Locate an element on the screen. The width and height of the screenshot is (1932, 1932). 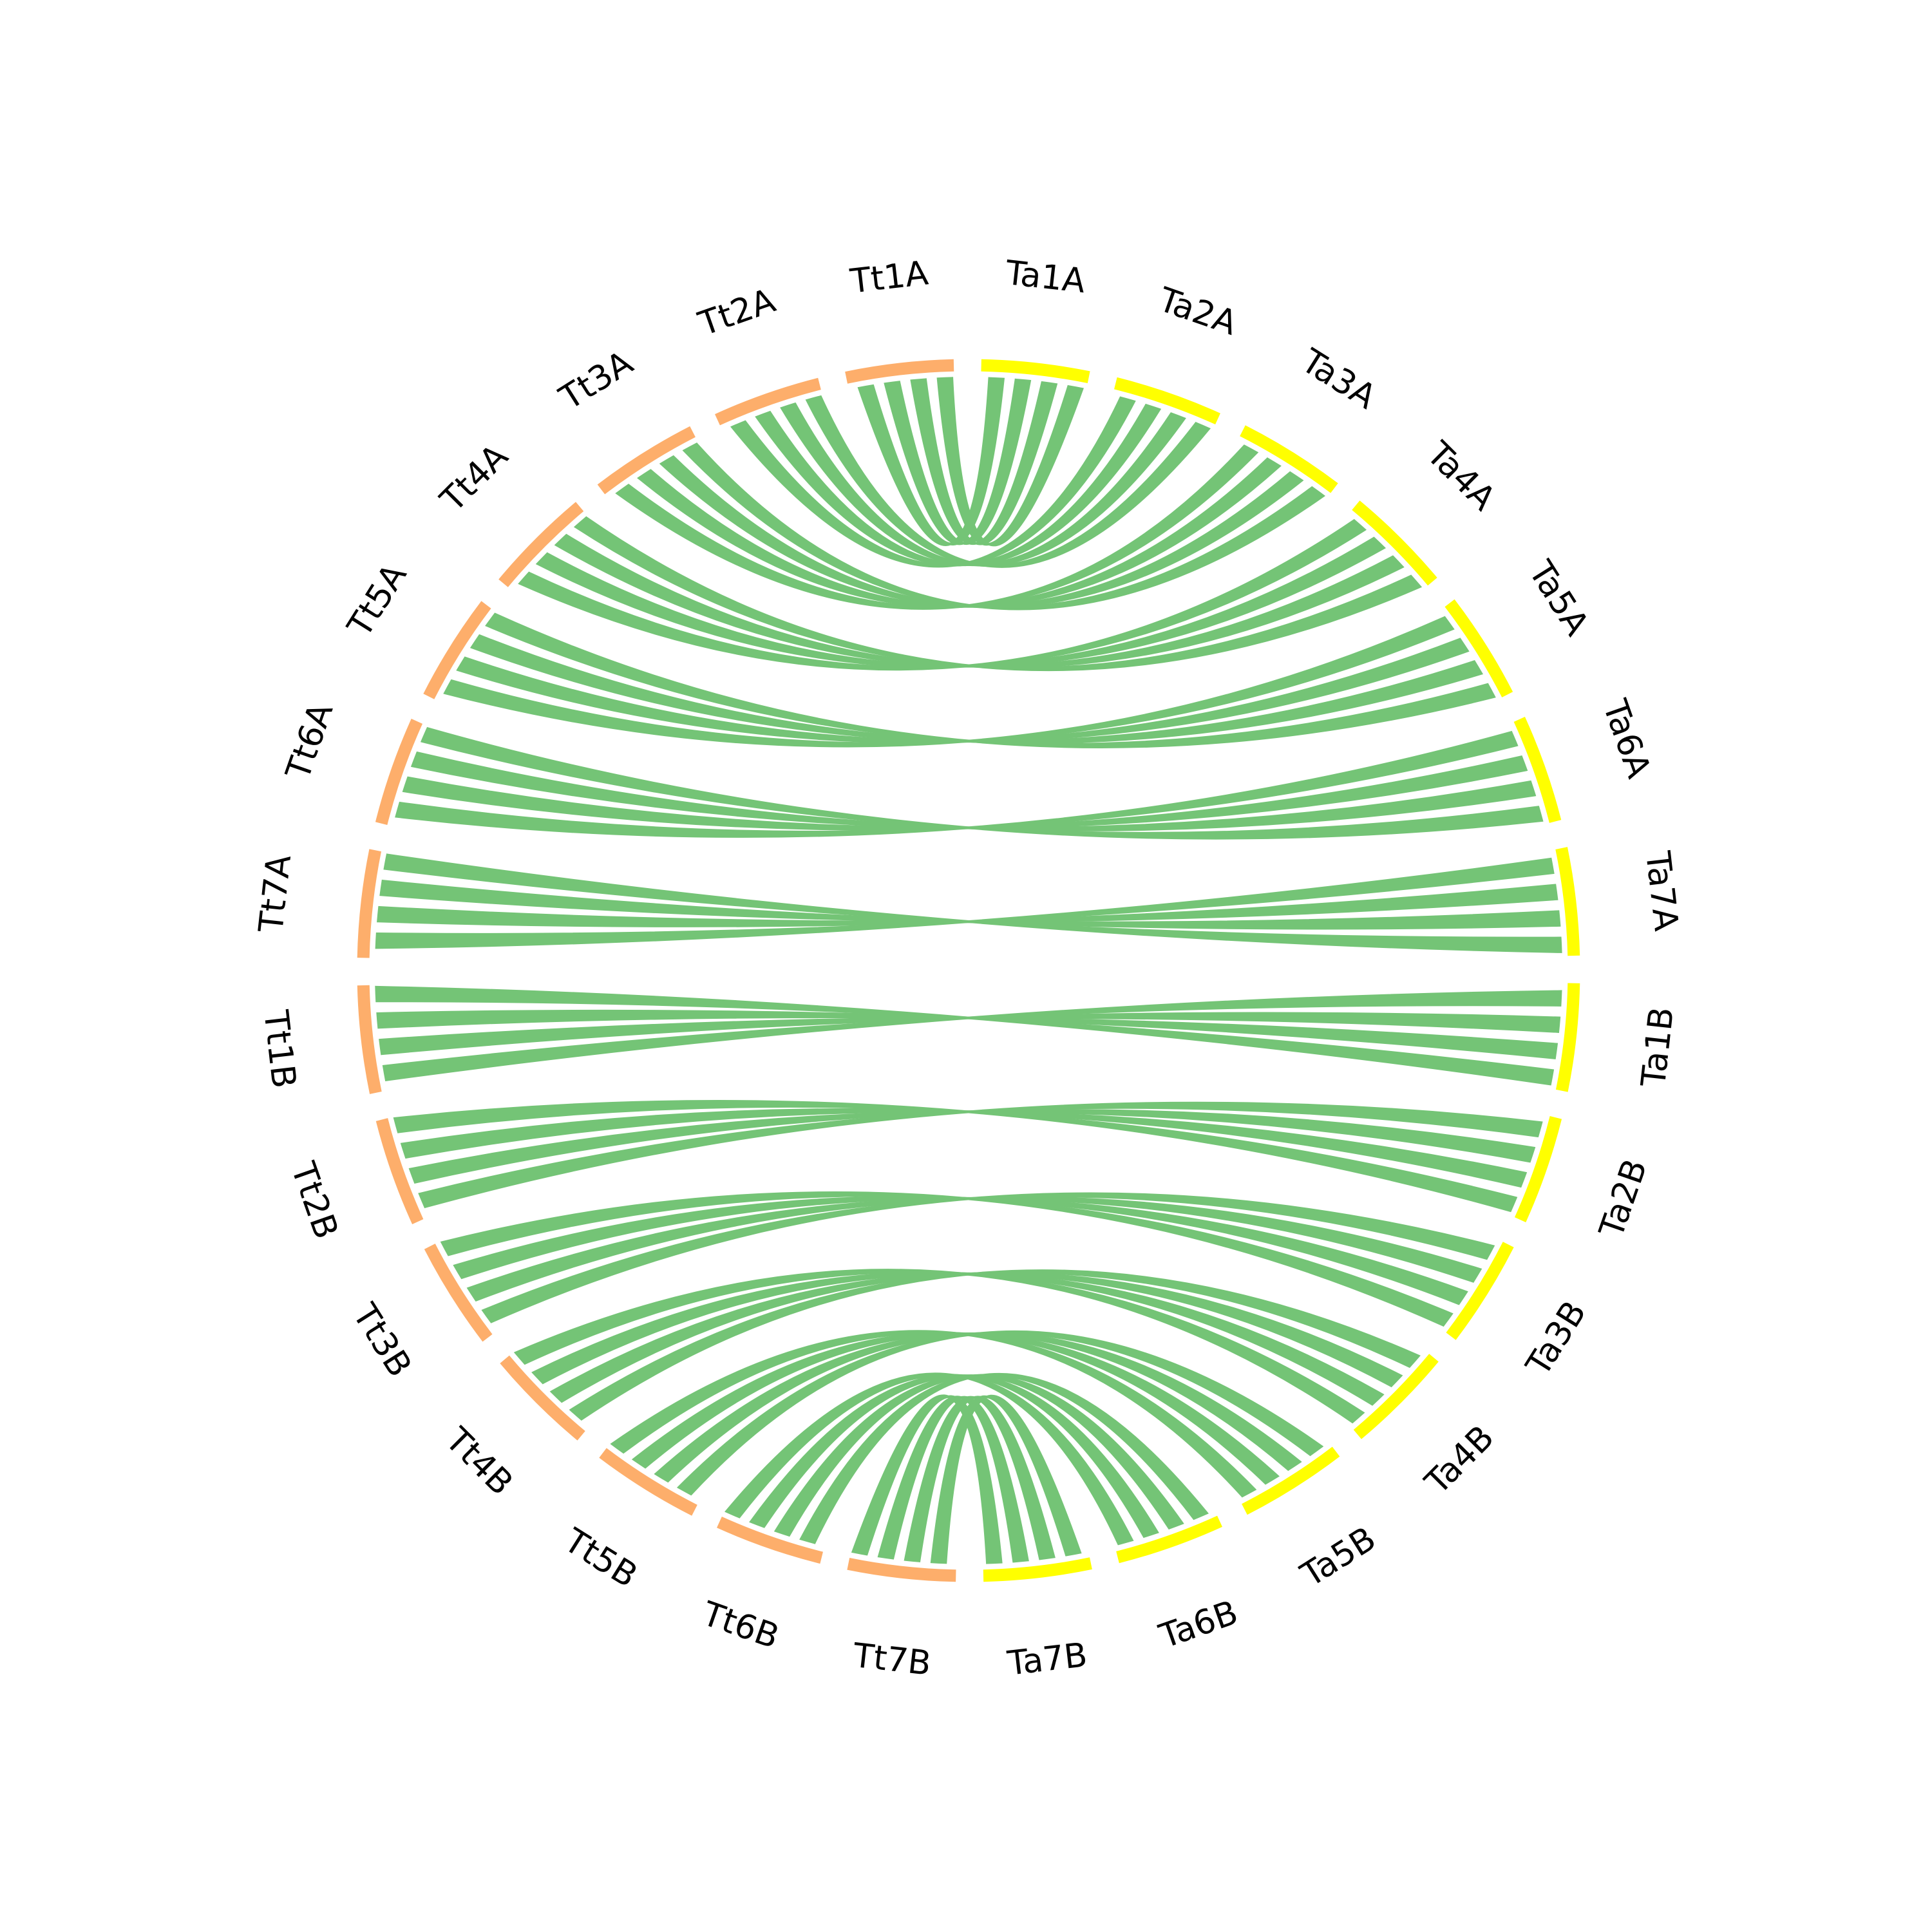
chromosome-label: Ta3B is located at coordinates (1556, 1339).